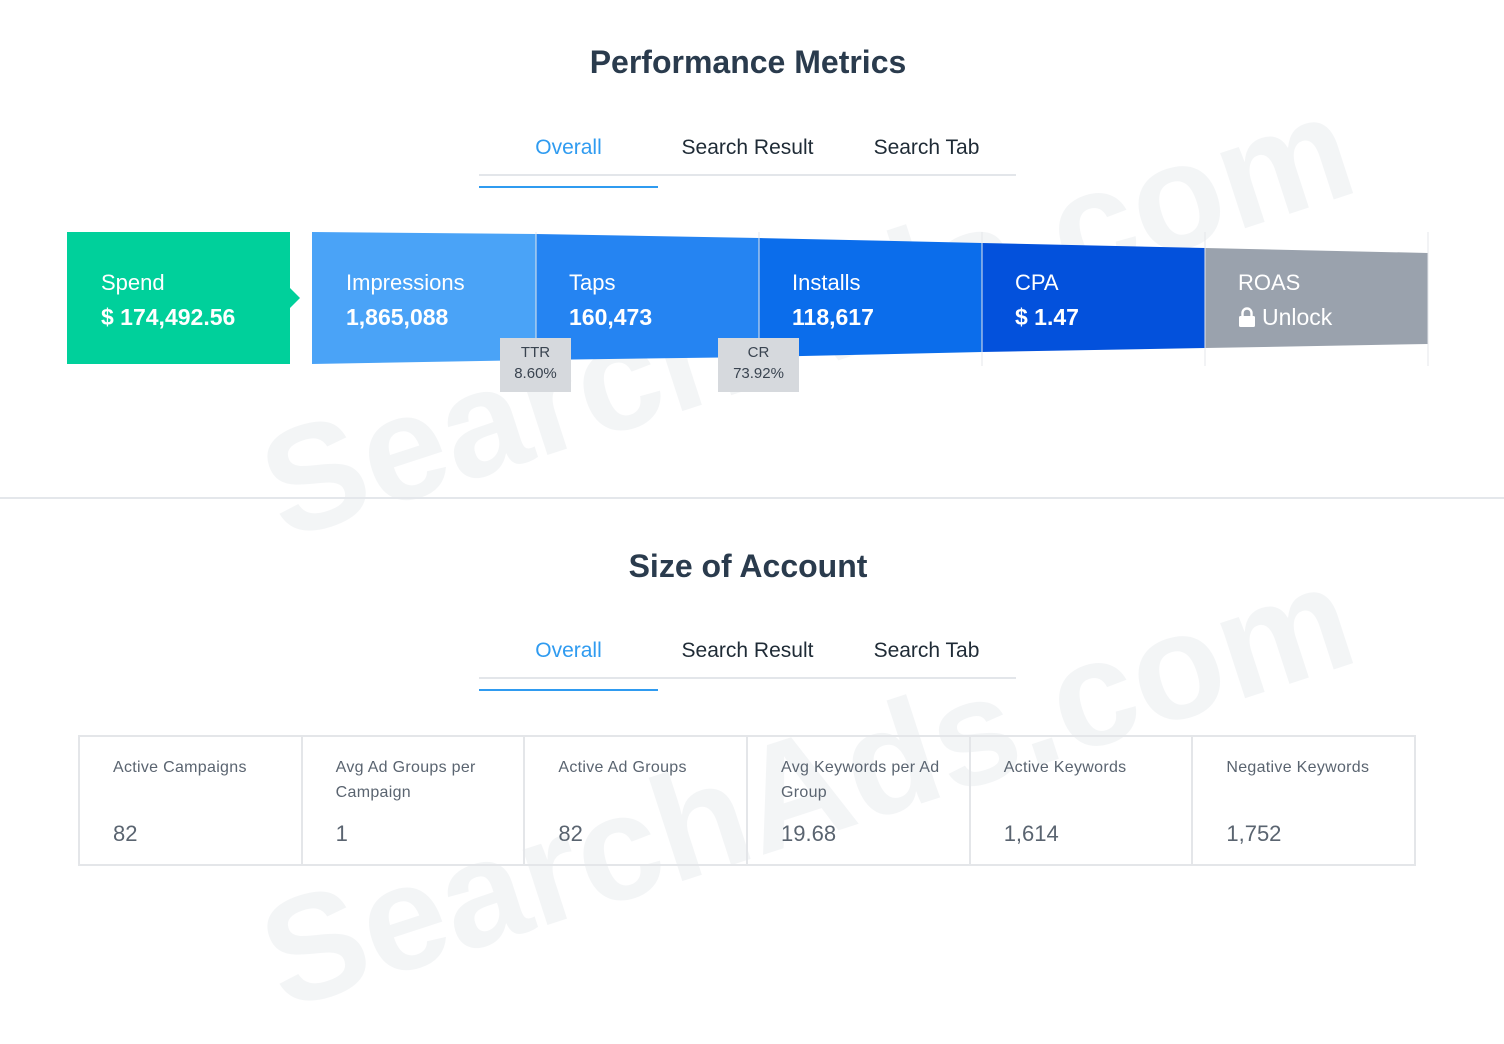 This screenshot has width=1504, height=1044. I want to click on metric-spend: Spend $ 174,492.56, so click(168, 301).